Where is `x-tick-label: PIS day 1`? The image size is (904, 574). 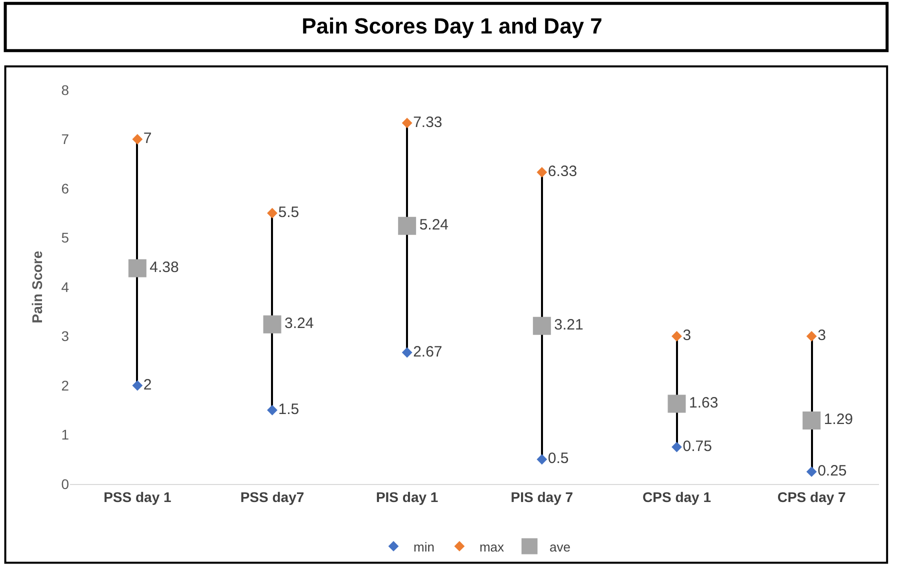 x-tick-label: PIS day 1 is located at coordinates (407, 496).